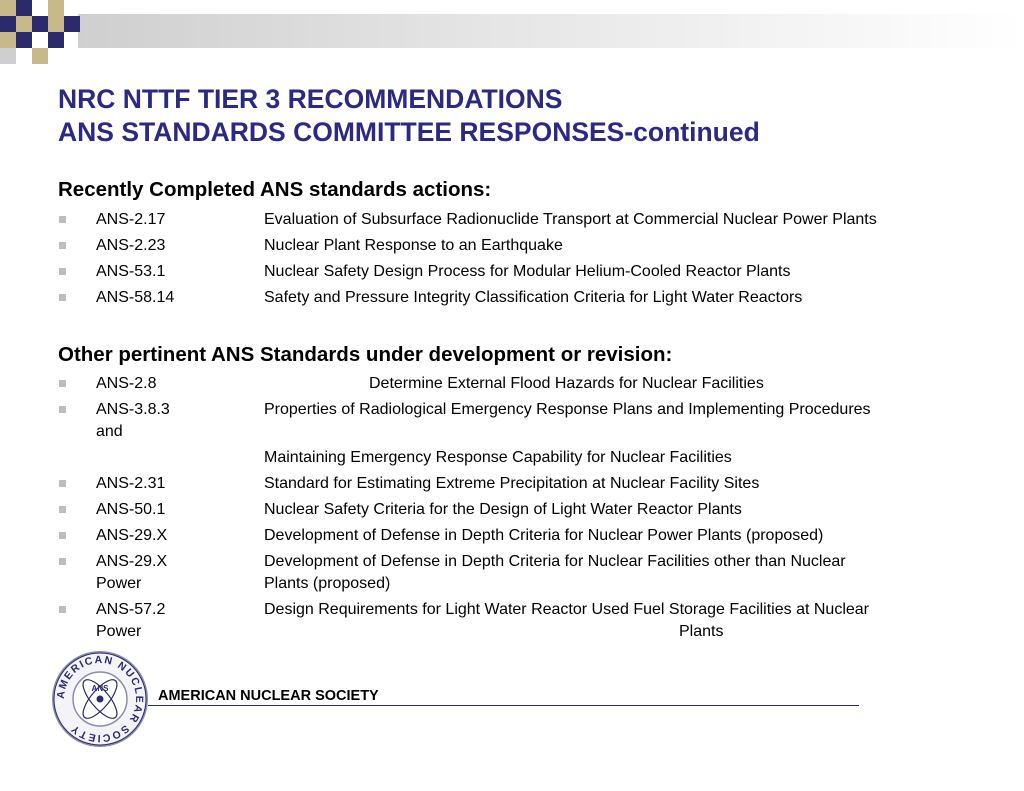 Image resolution: width=1024 pixels, height=791 pixels. What do you see at coordinates (503, 705) in the screenshot?
I see `footer-divider` at bounding box center [503, 705].